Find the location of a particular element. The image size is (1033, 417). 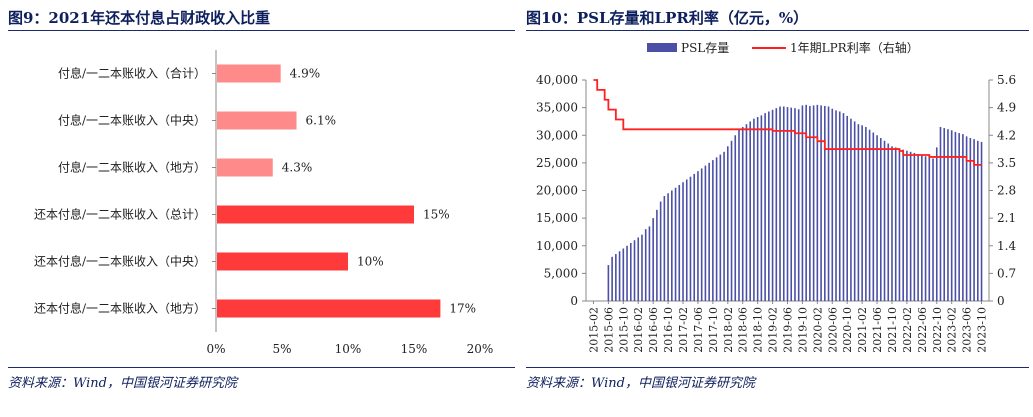

x-tick-label: 2015-02 is located at coordinates (593, 330).